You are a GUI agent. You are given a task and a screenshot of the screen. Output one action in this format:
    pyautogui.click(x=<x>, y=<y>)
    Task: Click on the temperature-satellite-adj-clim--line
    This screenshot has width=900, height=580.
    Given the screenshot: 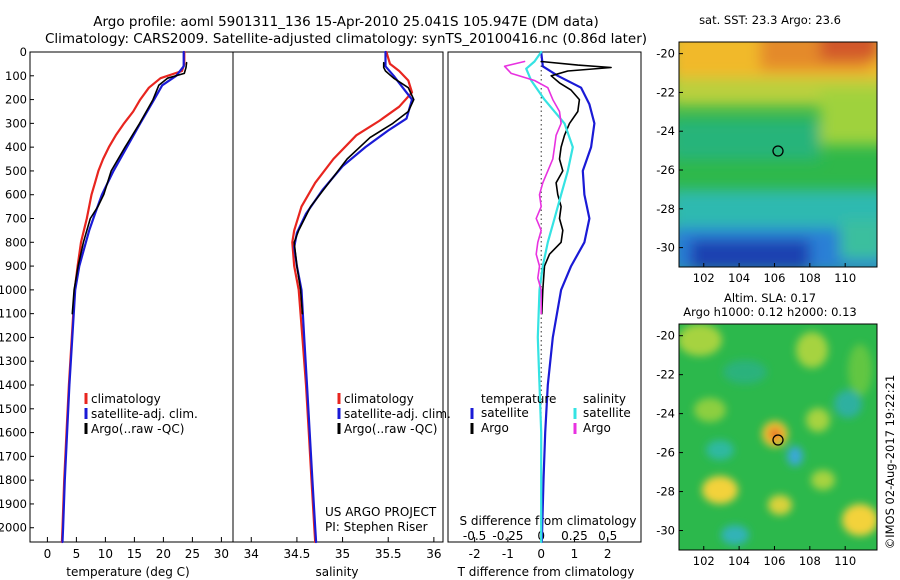 What is the action you would take?
    pyautogui.click(x=123, y=297)
    